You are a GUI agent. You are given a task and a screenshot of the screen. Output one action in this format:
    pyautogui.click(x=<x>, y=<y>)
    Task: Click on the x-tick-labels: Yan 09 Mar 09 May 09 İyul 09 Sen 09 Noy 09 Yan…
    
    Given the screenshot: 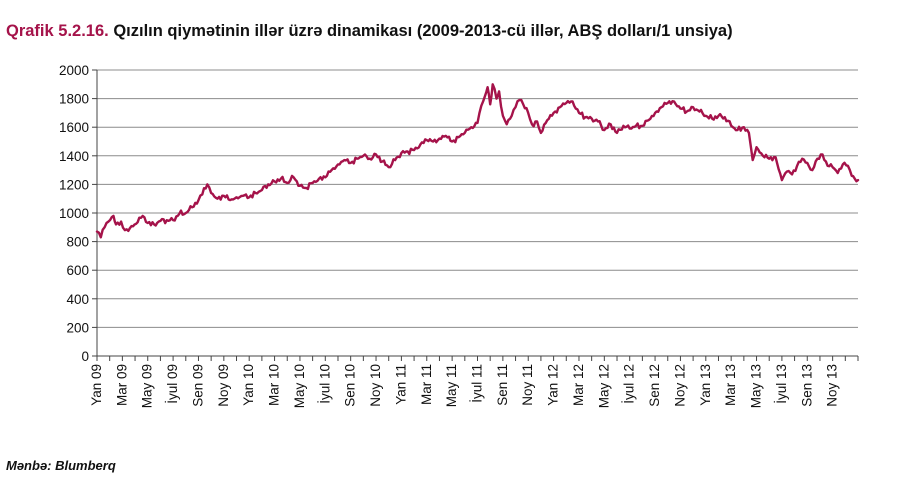 What is the action you would take?
    pyautogui.click(x=464, y=386)
    